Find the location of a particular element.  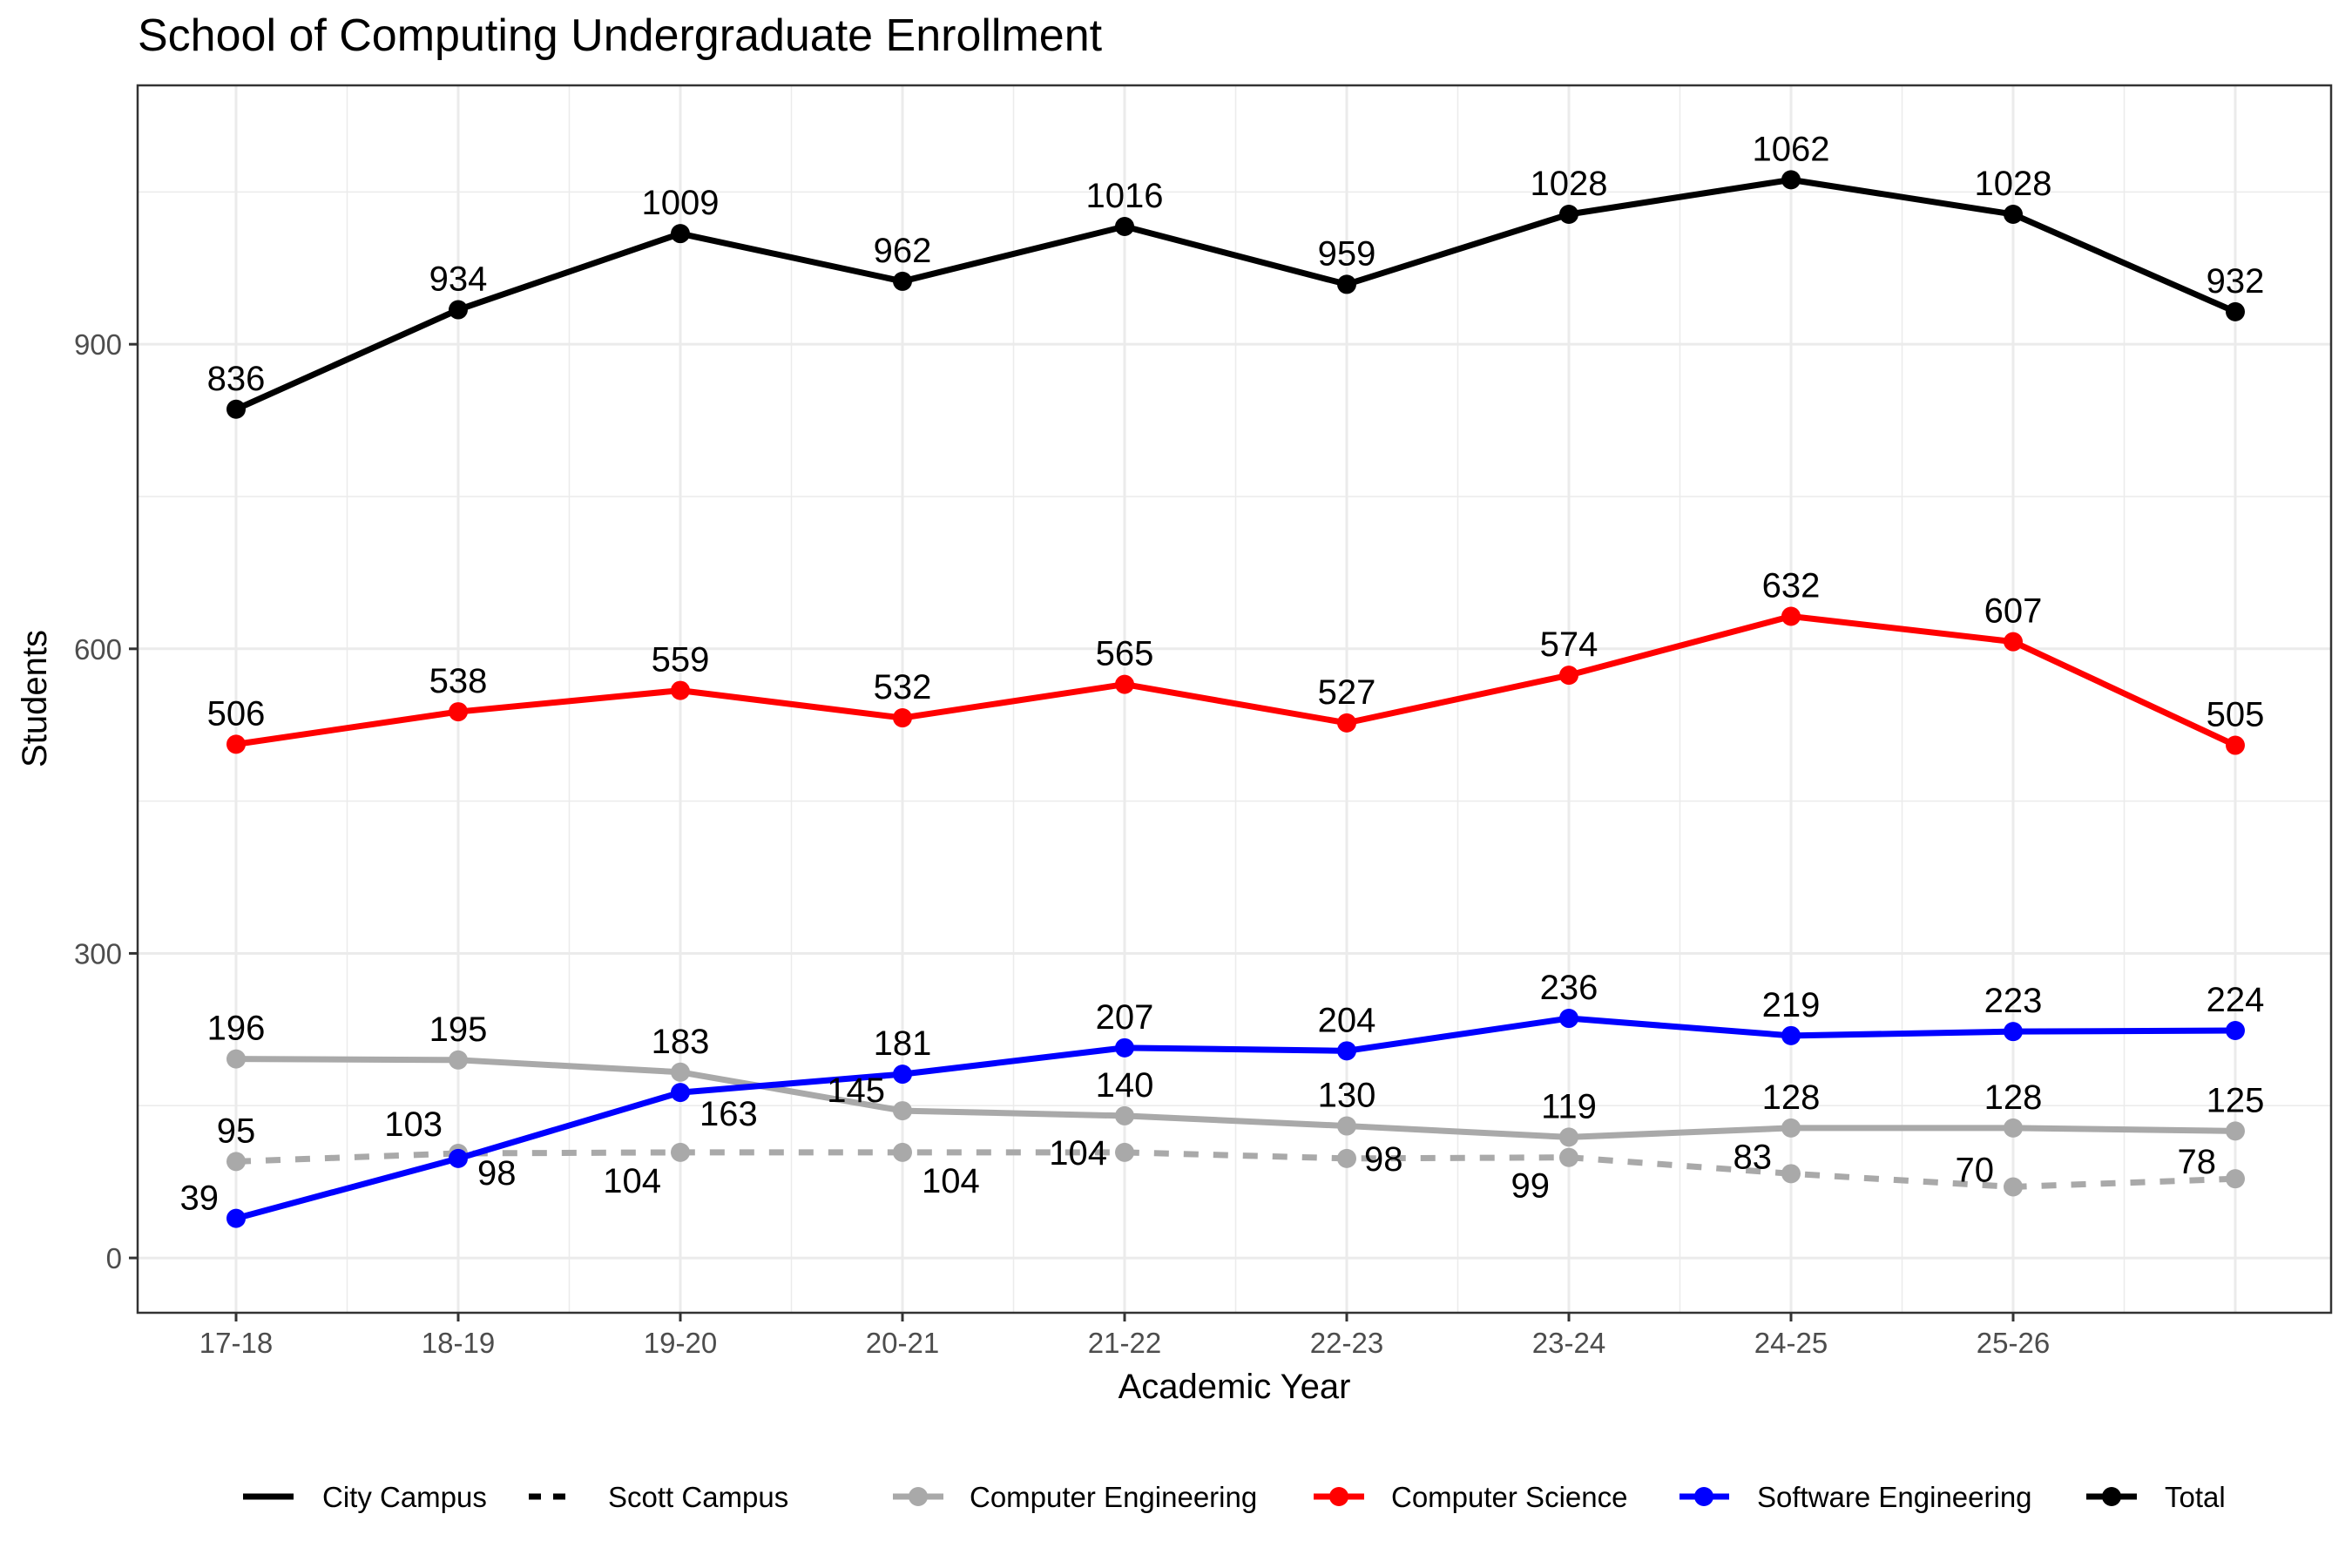

x-tick-label: 22-23 is located at coordinates (1346, 1343).